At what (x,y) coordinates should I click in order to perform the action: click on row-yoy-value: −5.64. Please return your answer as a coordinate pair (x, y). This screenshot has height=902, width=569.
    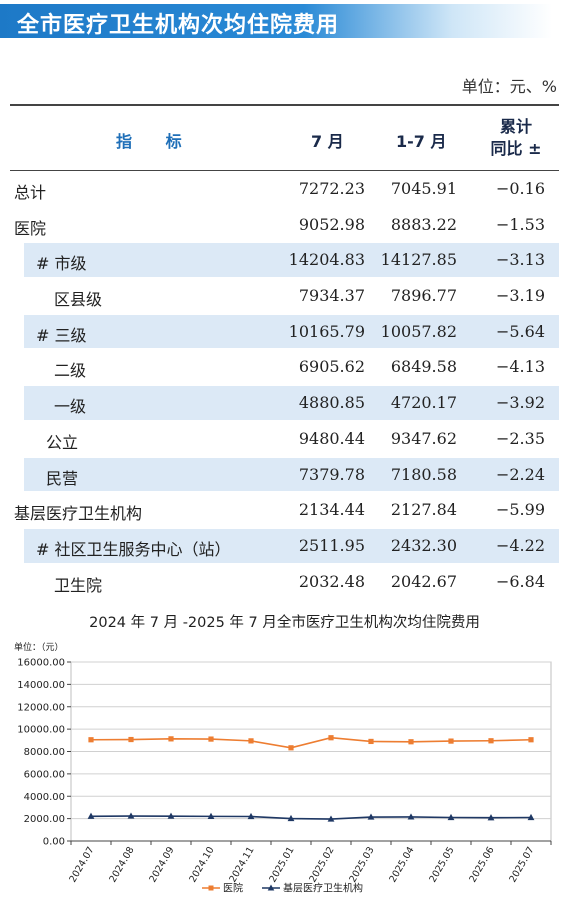
    Looking at the image, I should click on (520, 331).